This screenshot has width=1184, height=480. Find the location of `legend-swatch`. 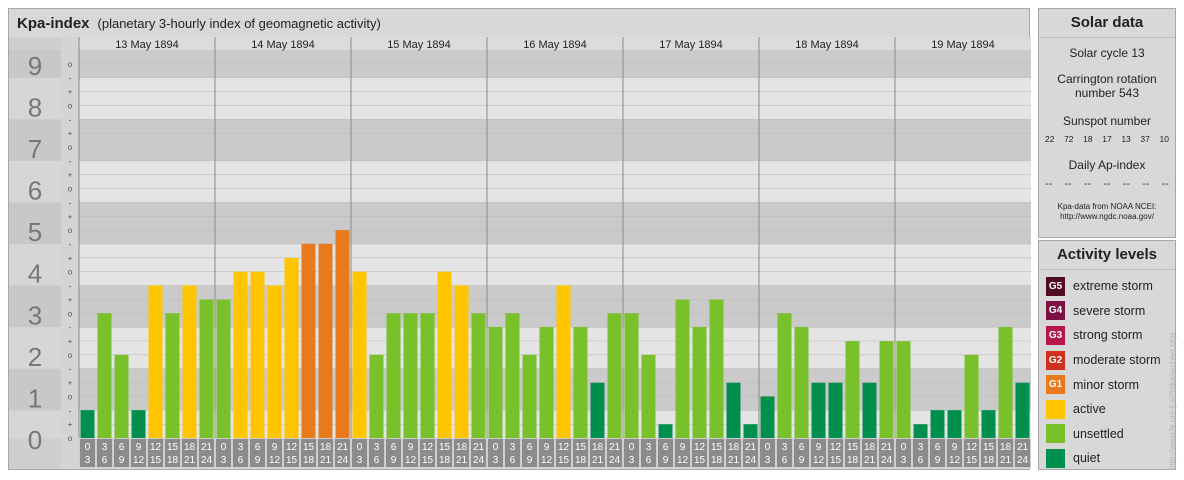

legend-swatch is located at coordinates (1055, 458).